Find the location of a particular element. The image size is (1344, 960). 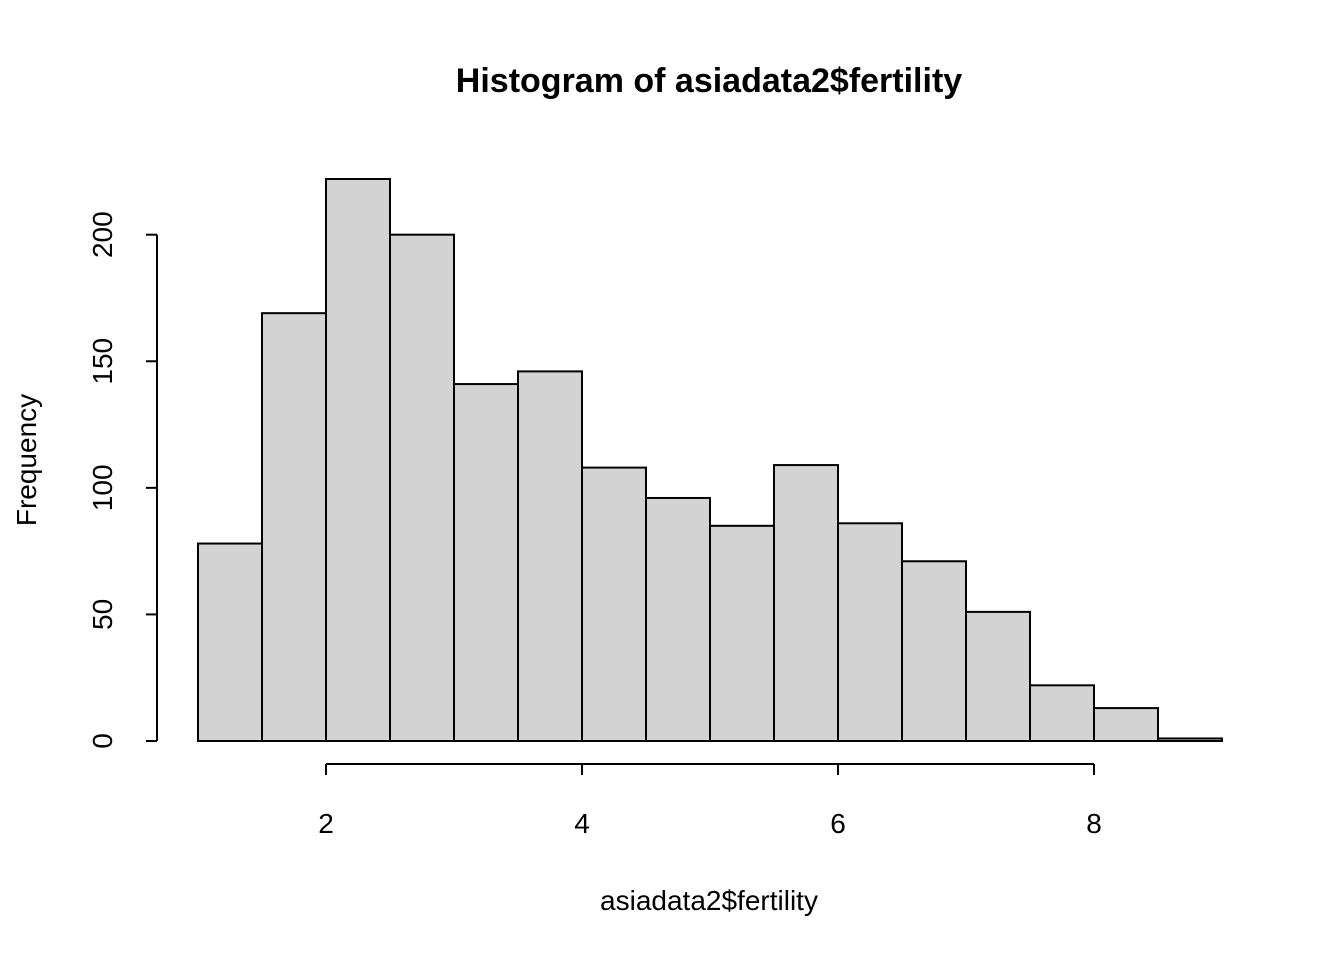

x-tick-label-6: 6 is located at coordinates (838, 823).